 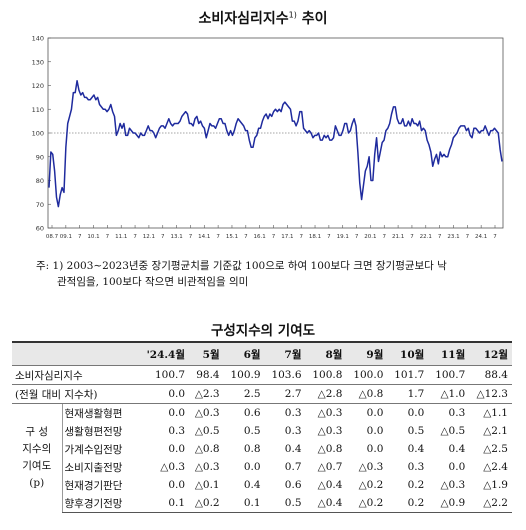 What do you see at coordinates (490, 353) in the screenshot?
I see `header-cell: 12월` at bounding box center [490, 353].